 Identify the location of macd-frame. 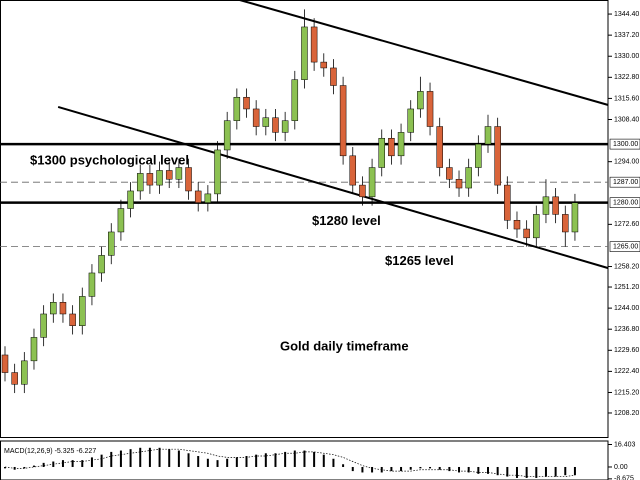
(304, 460).